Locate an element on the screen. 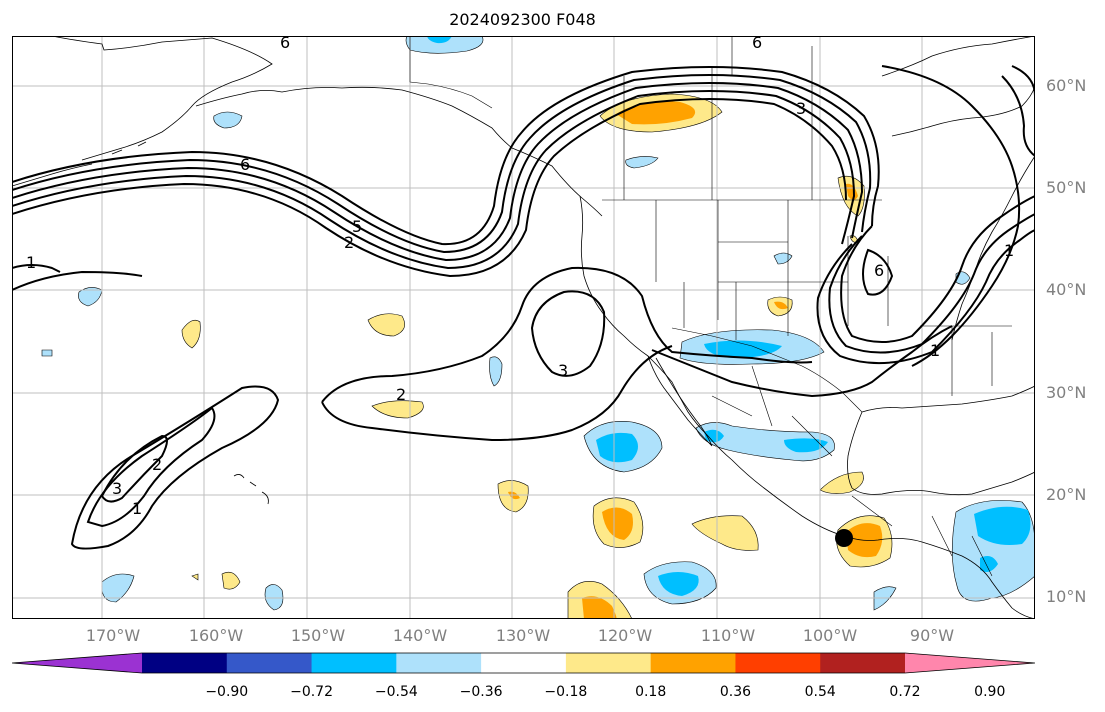  closed-contour is located at coordinates (568, 333).